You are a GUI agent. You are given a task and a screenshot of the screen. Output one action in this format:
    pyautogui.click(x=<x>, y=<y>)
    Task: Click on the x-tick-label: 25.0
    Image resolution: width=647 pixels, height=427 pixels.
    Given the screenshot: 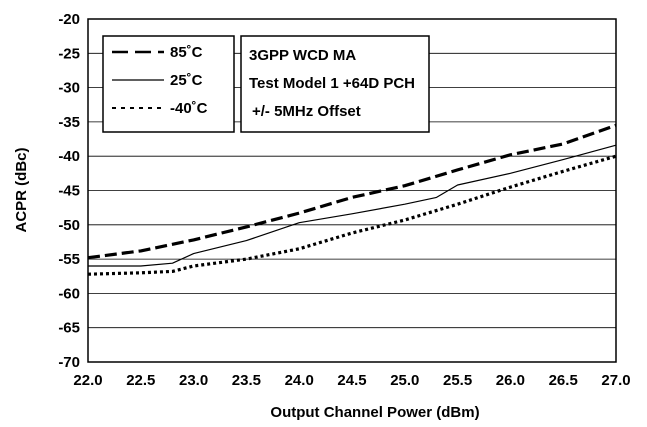 What is the action you would take?
    pyautogui.click(x=404, y=380)
    